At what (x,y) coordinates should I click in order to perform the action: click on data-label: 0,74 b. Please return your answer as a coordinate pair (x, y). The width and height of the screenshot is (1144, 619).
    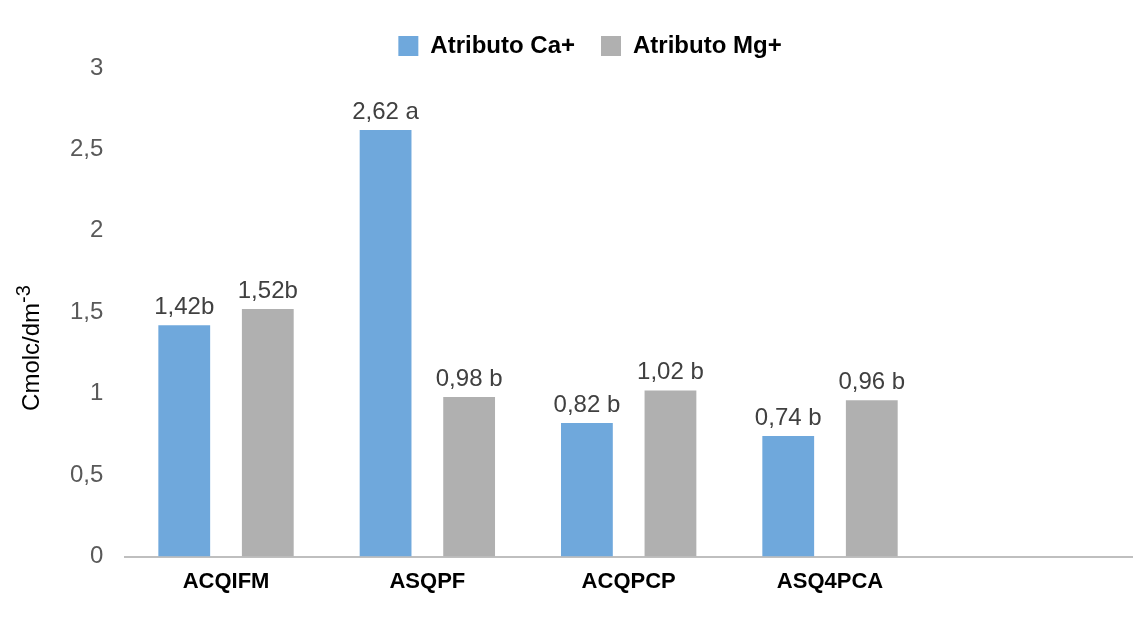
    Looking at the image, I should click on (788, 416).